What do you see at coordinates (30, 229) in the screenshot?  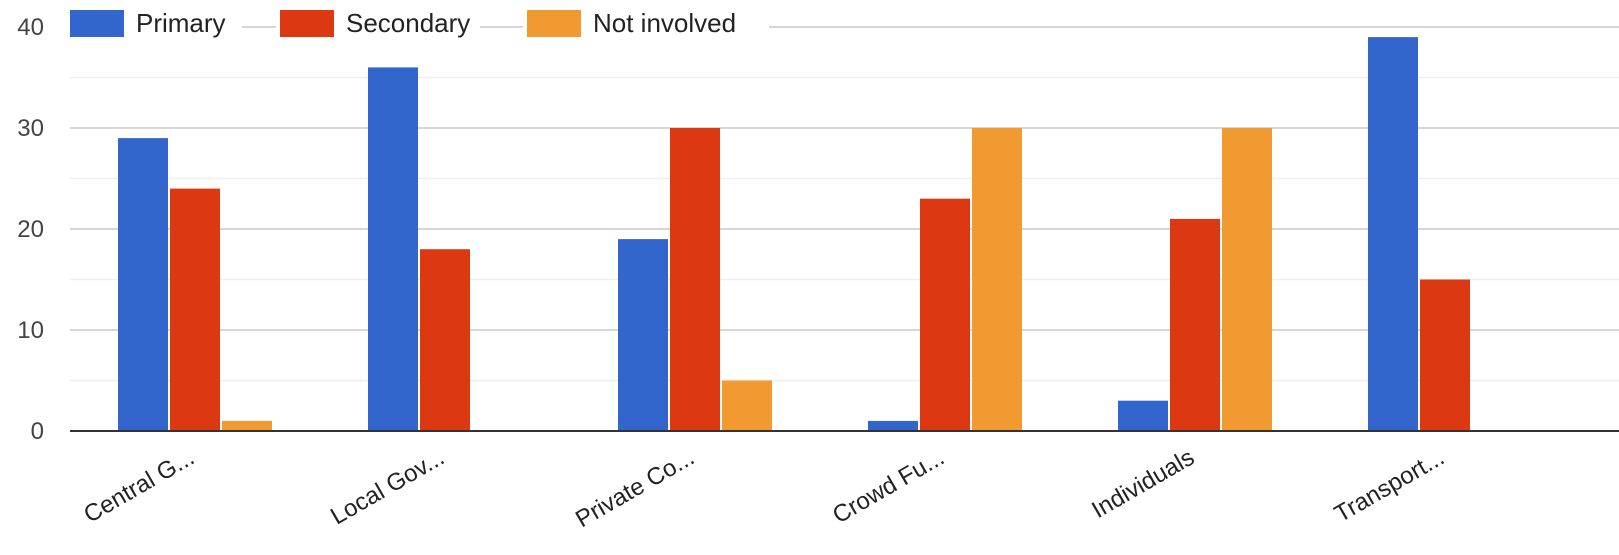 I see `y-tick-label: 20` at bounding box center [30, 229].